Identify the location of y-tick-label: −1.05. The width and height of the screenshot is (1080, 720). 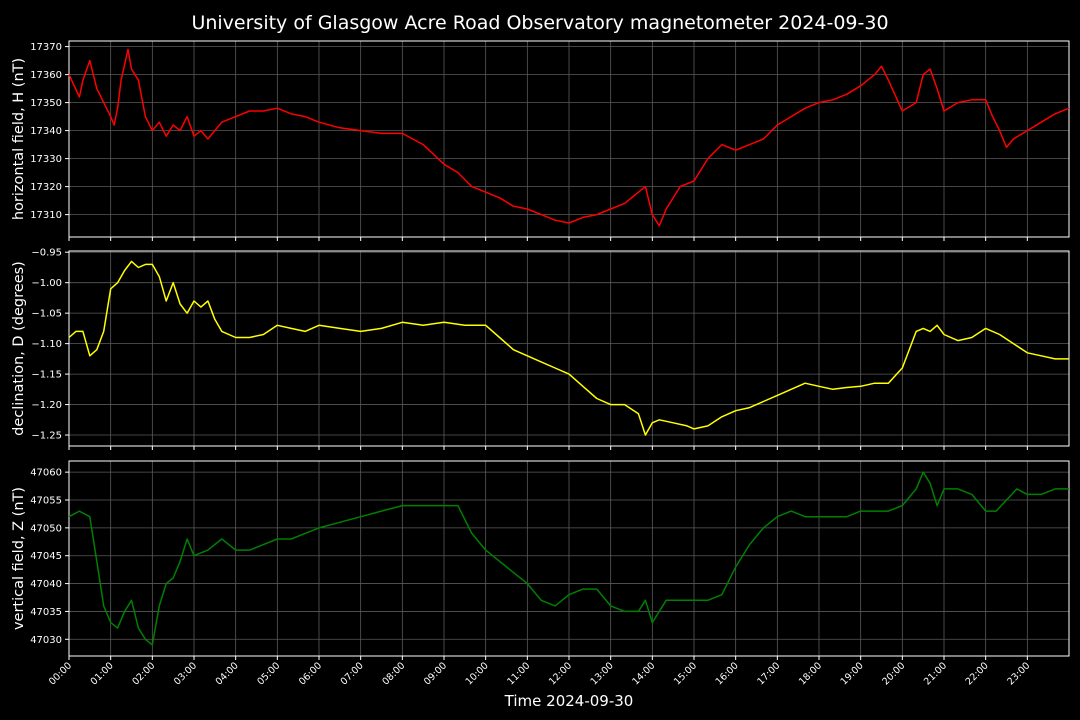
(46, 314).